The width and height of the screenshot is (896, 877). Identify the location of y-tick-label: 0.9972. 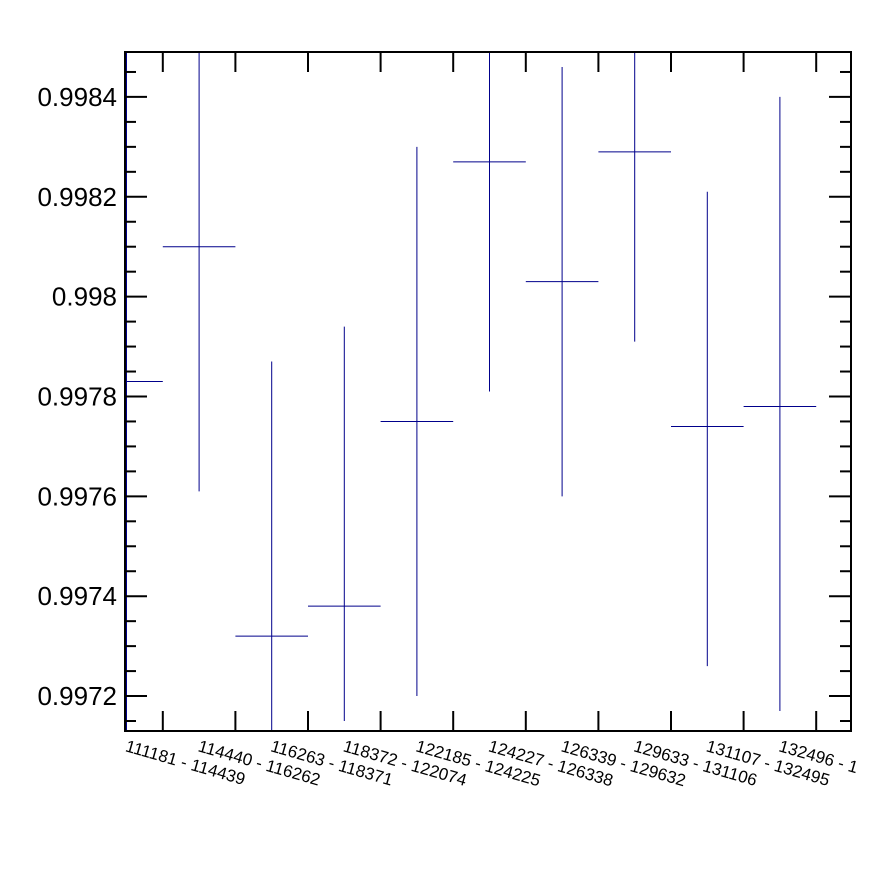
(77, 696).